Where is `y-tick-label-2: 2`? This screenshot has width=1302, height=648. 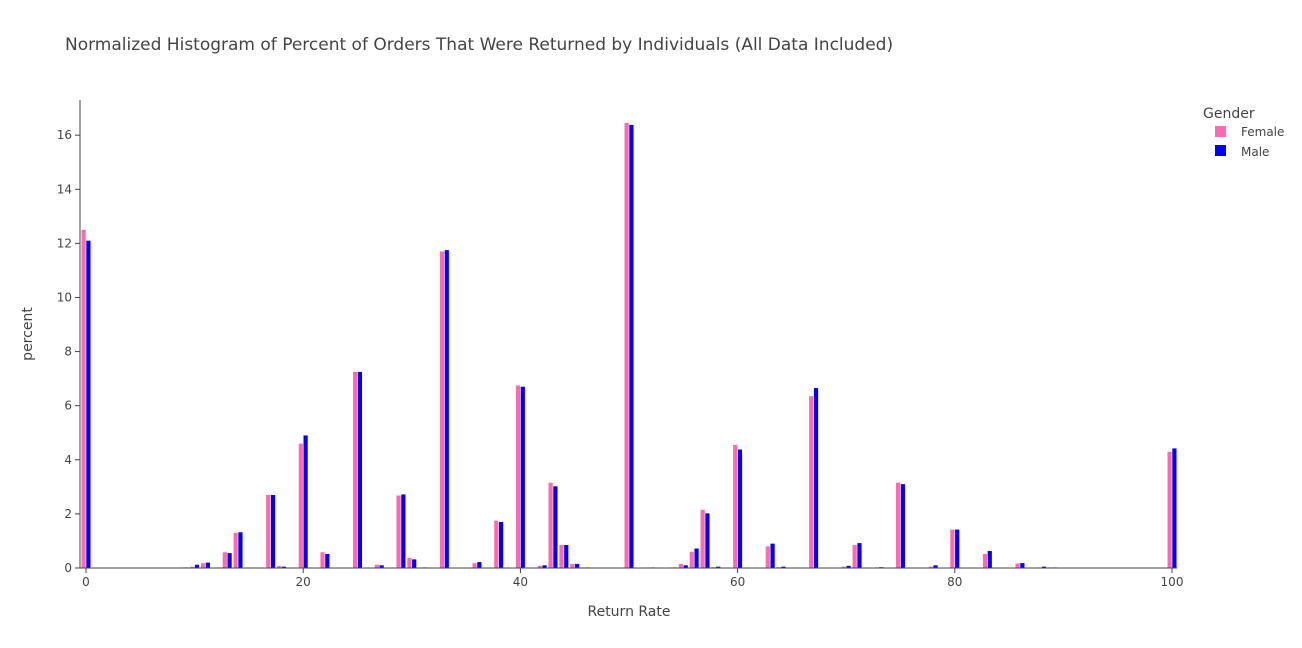
y-tick-label-2: 2 is located at coordinates (68, 514).